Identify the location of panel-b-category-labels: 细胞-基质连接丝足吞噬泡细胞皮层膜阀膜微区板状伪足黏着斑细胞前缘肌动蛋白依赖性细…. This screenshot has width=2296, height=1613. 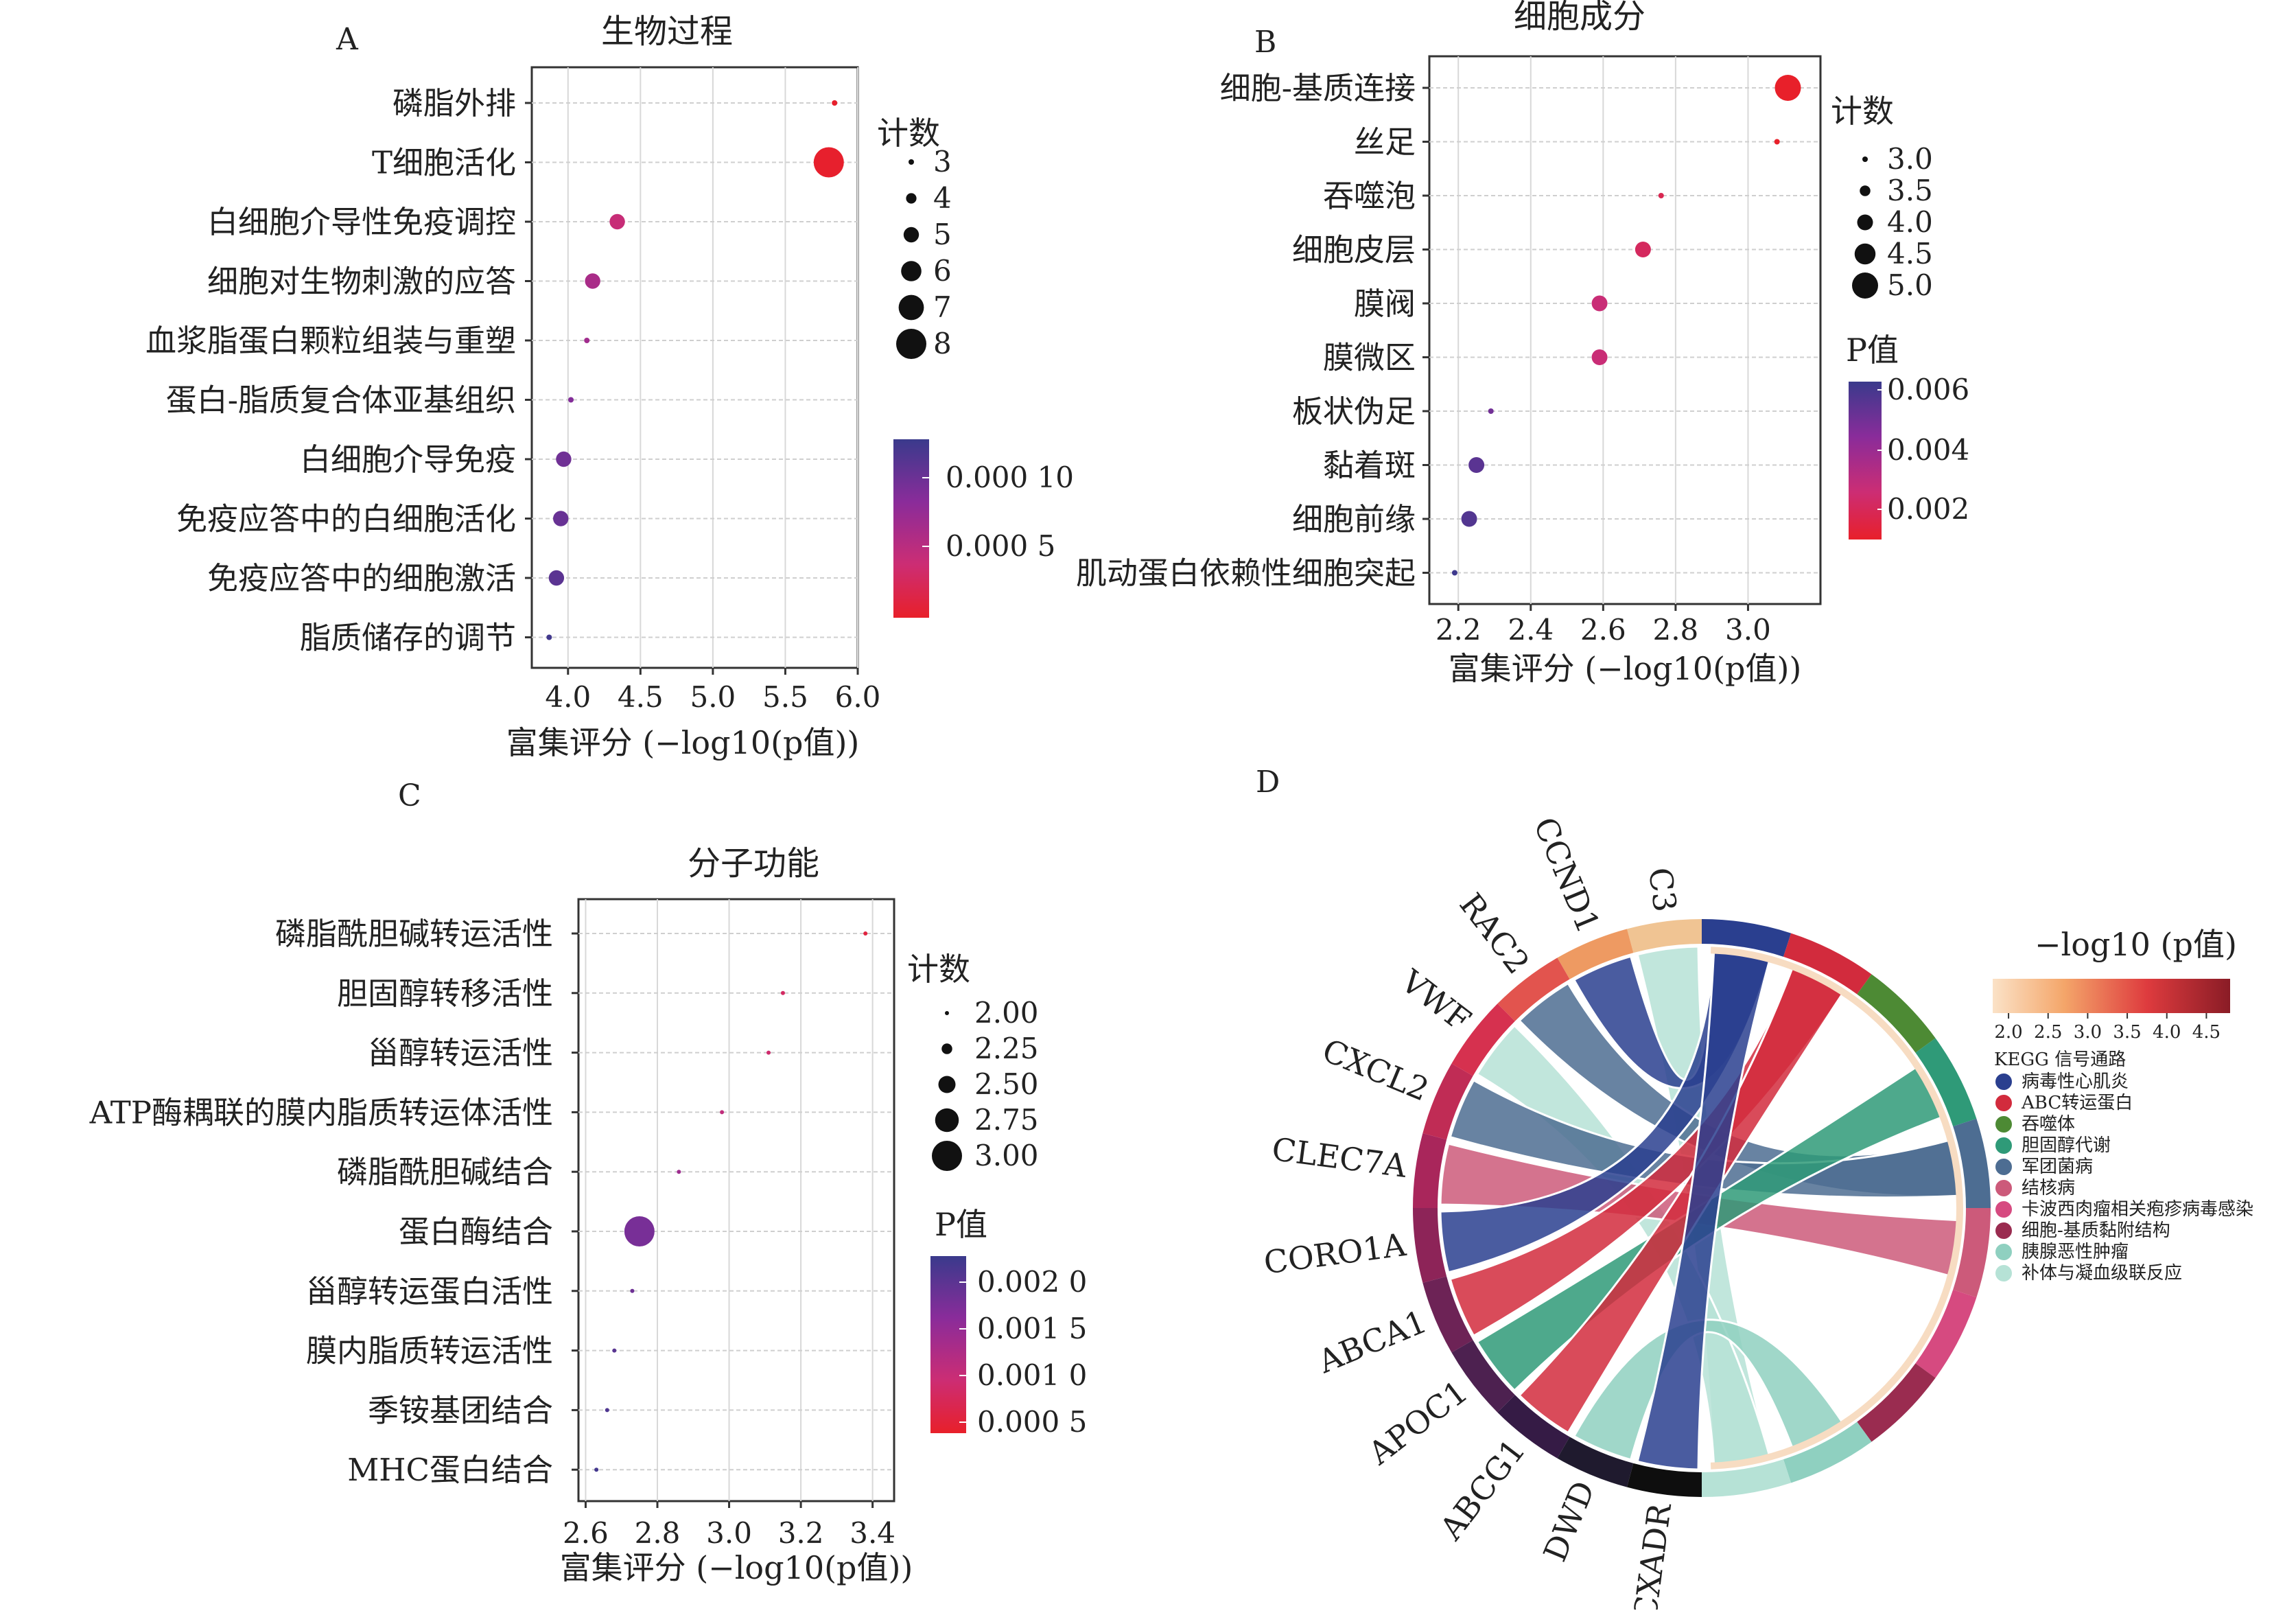
(1246, 331).